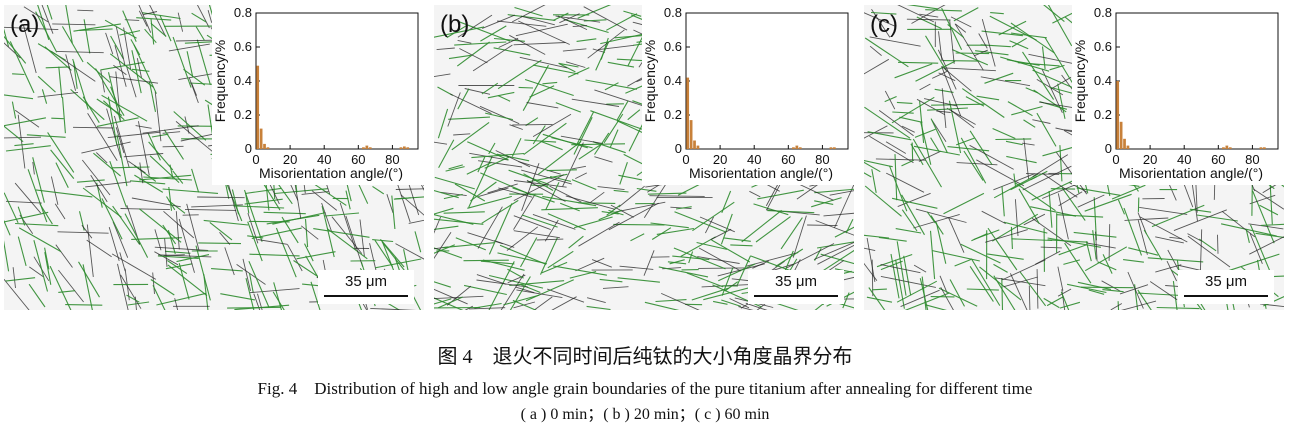  What do you see at coordinates (1103, 114) in the screenshot?
I see `y-tick-label: 0.2` at bounding box center [1103, 114].